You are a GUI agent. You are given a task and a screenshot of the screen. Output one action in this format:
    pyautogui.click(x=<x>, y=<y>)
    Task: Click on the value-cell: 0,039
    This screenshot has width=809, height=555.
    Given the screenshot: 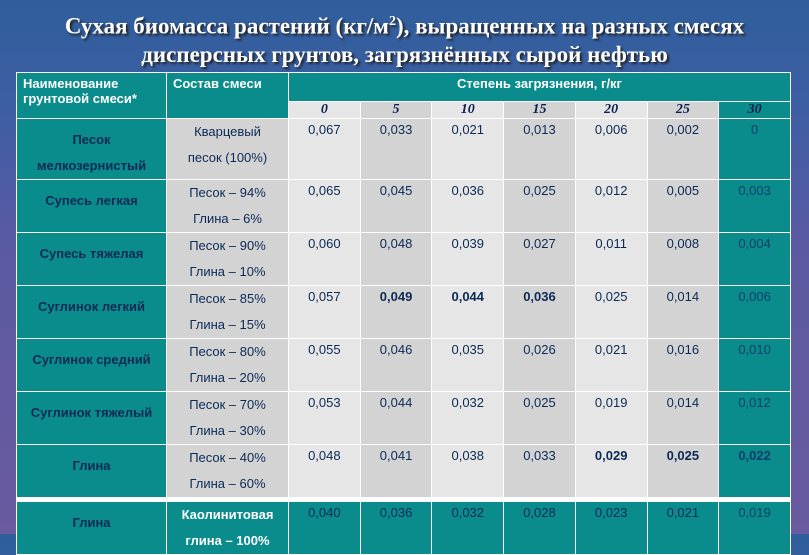 What is the action you would take?
    pyautogui.click(x=468, y=259)
    